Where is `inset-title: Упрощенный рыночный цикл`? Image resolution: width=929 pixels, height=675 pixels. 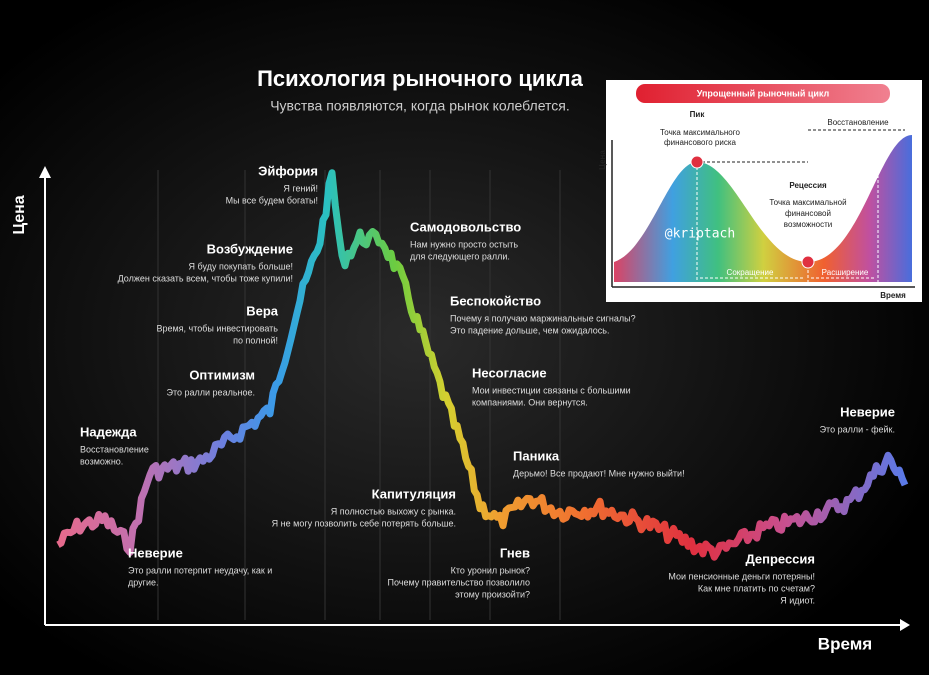
inset-title: Упрощенный рыночный цикл is located at coordinates (763, 93).